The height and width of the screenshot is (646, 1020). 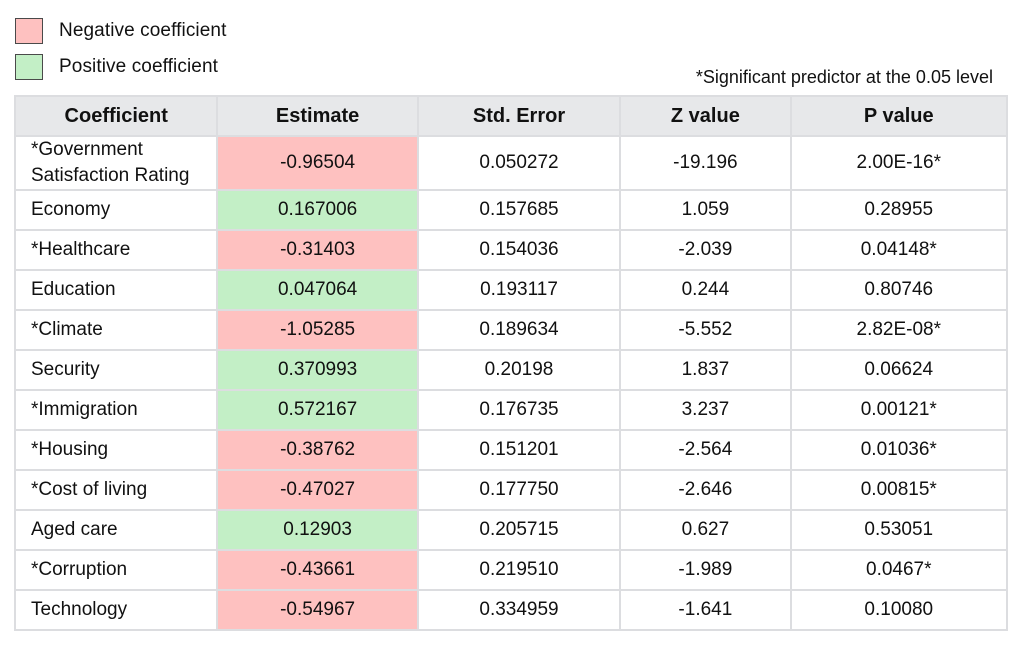 I want to click on cell-z-value: 0.627, so click(x=705, y=530).